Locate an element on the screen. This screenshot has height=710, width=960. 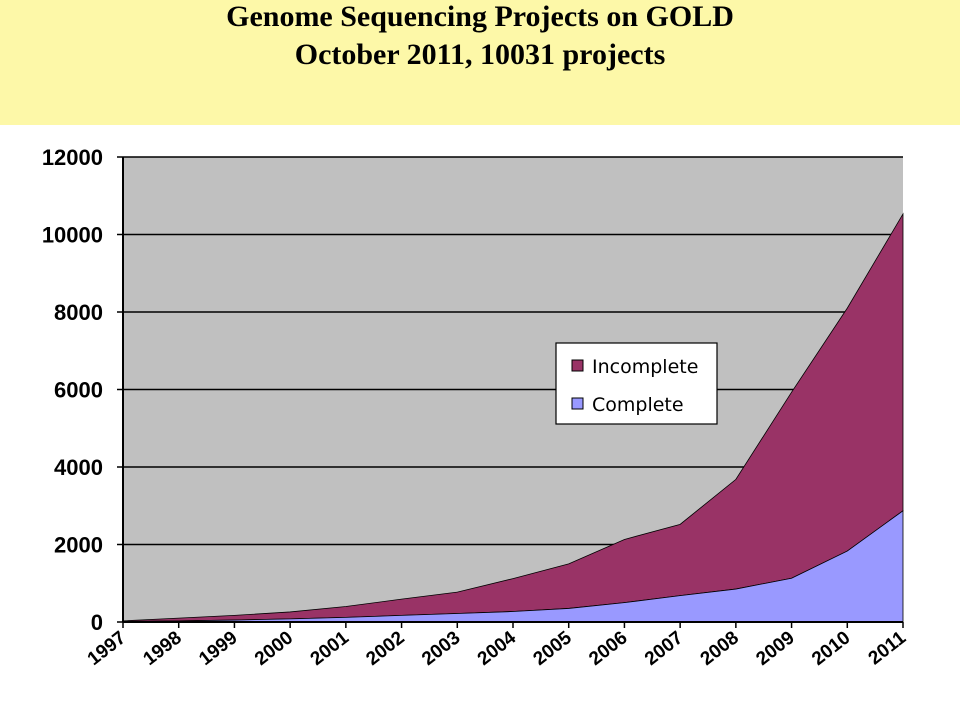
x-tick-label: 2008 is located at coordinates (720, 648).